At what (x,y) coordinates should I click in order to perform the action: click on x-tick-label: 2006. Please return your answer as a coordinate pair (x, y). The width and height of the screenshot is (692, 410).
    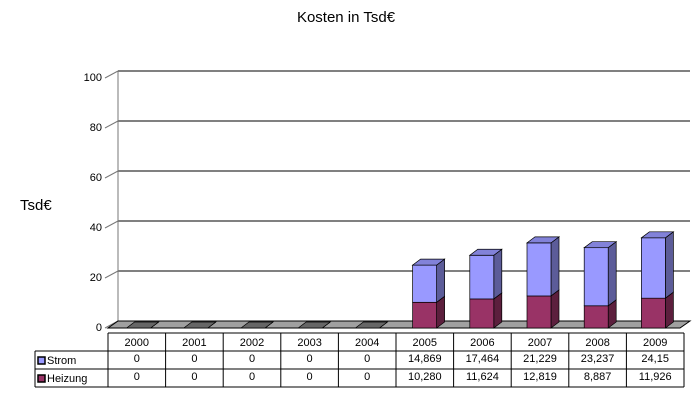
    Looking at the image, I should click on (482, 343).